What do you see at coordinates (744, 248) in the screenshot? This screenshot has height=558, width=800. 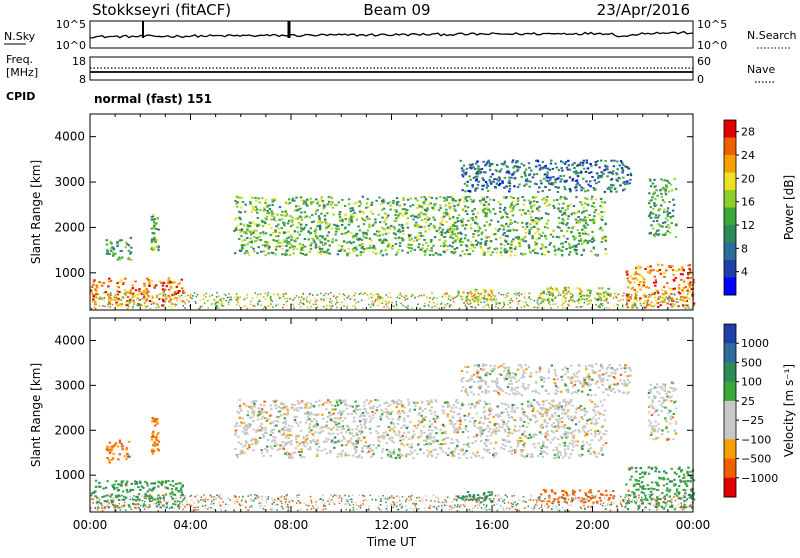 I see `colorbar-tick-label: 8` at bounding box center [744, 248].